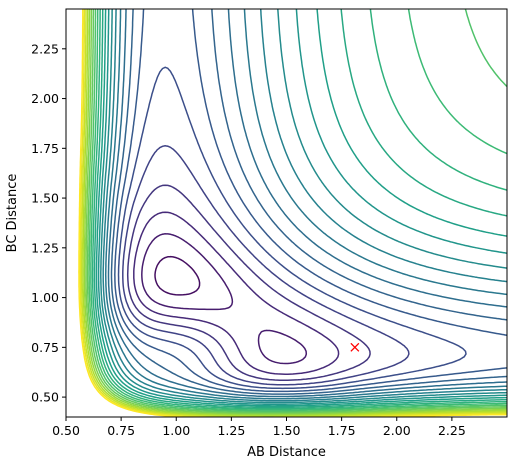 The image size is (512, 462). What do you see at coordinates (176, 430) in the screenshot?
I see `x-tick-label: 1.00` at bounding box center [176, 430].